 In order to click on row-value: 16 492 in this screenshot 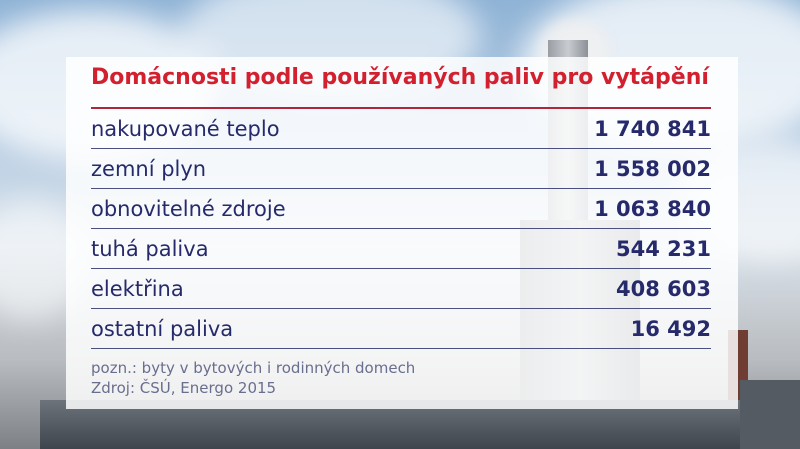, I will do `click(670, 328)`.